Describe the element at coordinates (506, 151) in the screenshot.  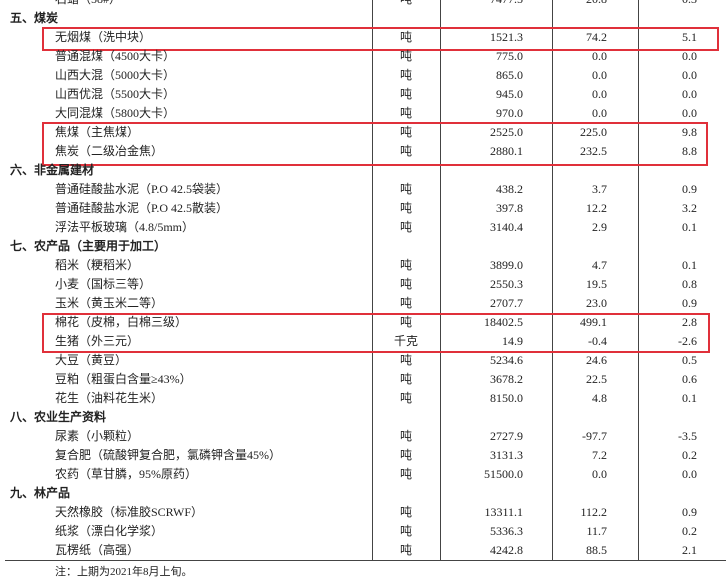
I see `price: 2880.1` at that location.